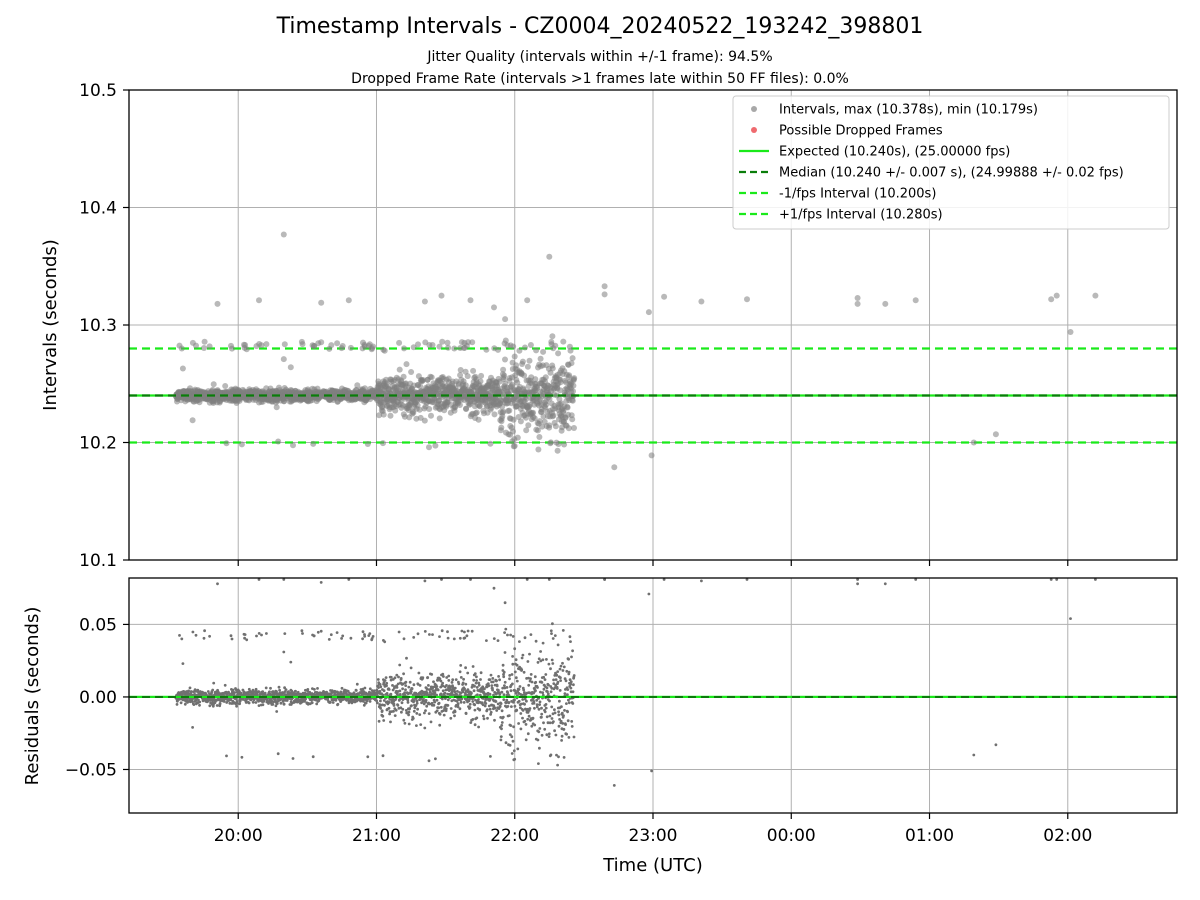 The height and width of the screenshot is (900, 1200). I want to click on interval-point-1937, so click(552, 336).